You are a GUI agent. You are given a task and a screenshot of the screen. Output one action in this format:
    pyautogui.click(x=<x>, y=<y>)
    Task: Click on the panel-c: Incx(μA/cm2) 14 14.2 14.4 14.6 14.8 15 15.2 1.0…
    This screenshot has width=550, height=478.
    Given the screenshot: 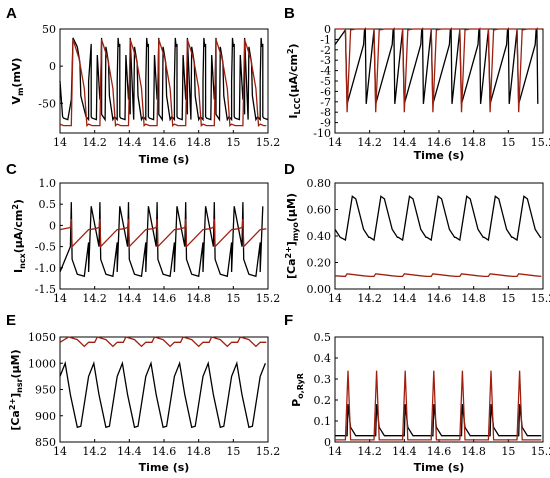 What is the action you would take?
    pyautogui.click(x=145, y=241)
    